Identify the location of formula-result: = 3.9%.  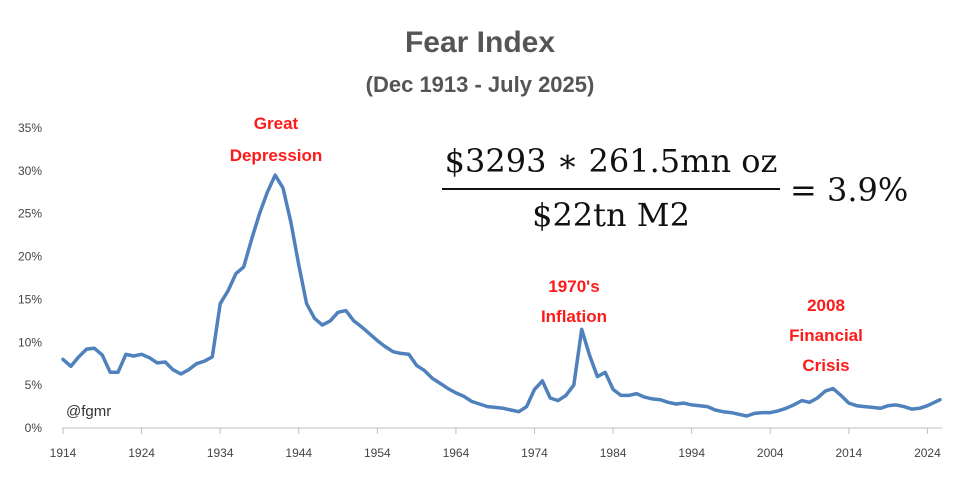
(849, 190).